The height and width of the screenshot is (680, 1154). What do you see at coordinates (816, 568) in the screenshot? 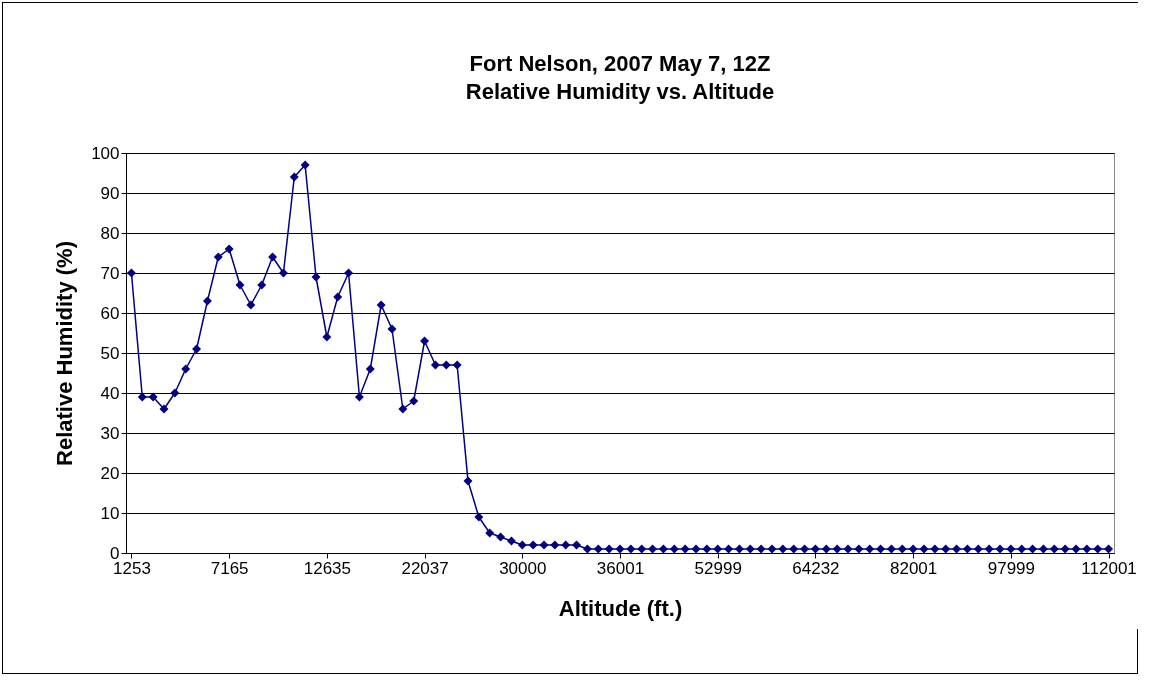
I see `x-tick-label: 64232` at bounding box center [816, 568].